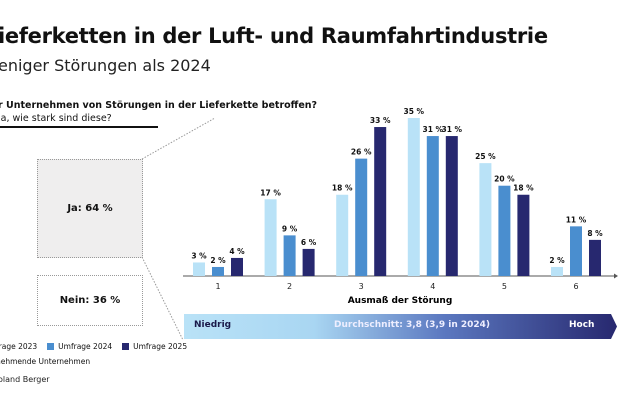  I want to click on x-axis-arrow, so click(616, 276).